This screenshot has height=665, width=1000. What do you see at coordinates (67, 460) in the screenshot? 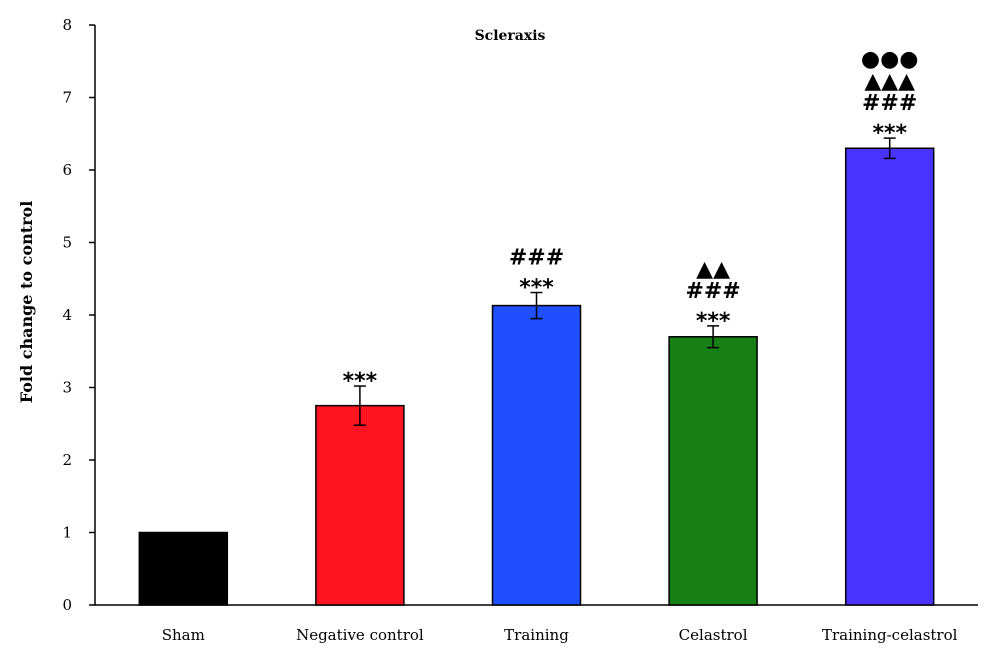
I see `y-tick-label: 2` at bounding box center [67, 460].